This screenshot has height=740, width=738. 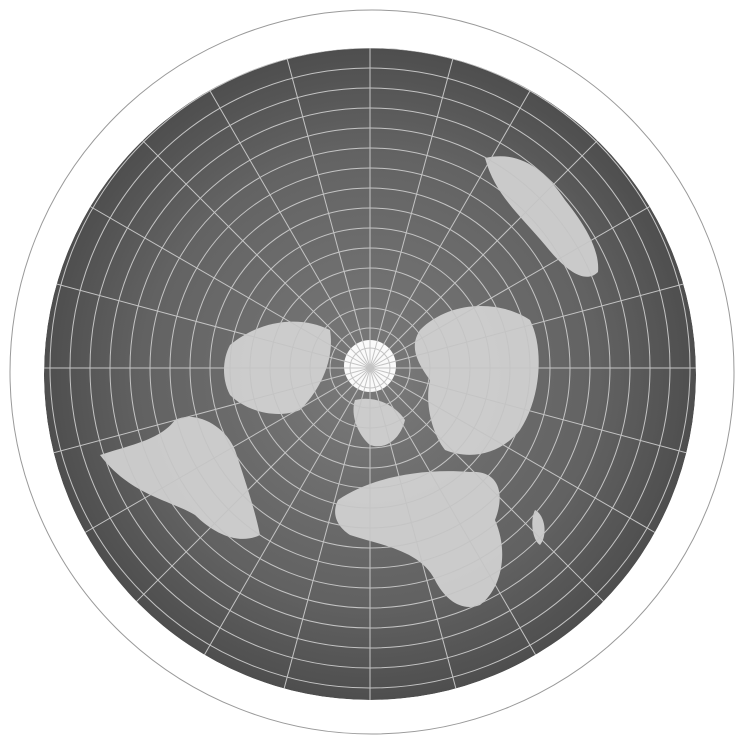 I want to click on africa, so click(x=419, y=539).